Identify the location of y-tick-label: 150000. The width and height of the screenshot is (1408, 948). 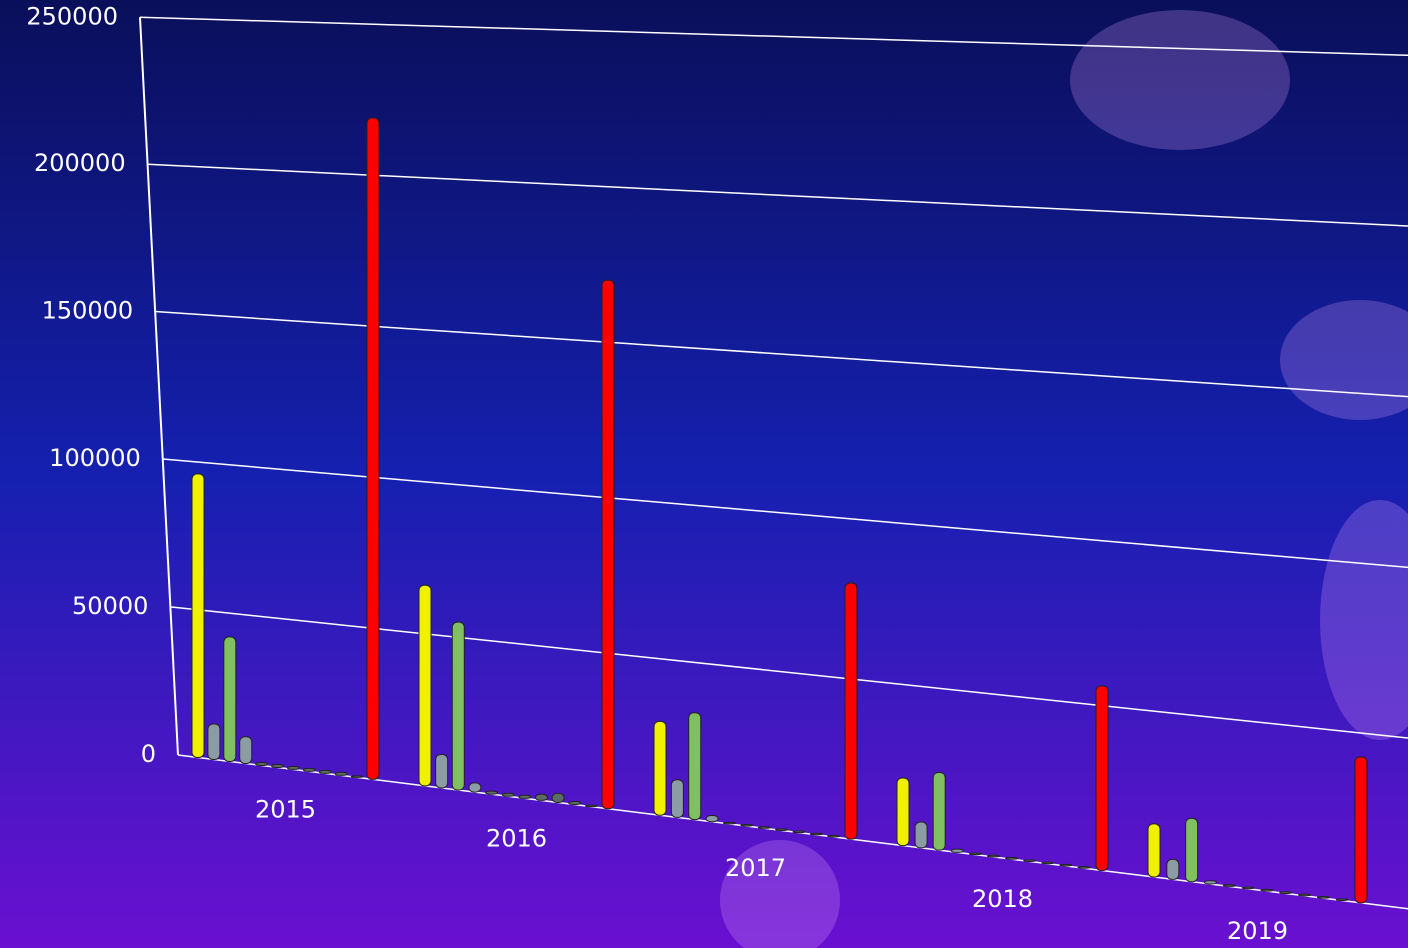
(88, 310).